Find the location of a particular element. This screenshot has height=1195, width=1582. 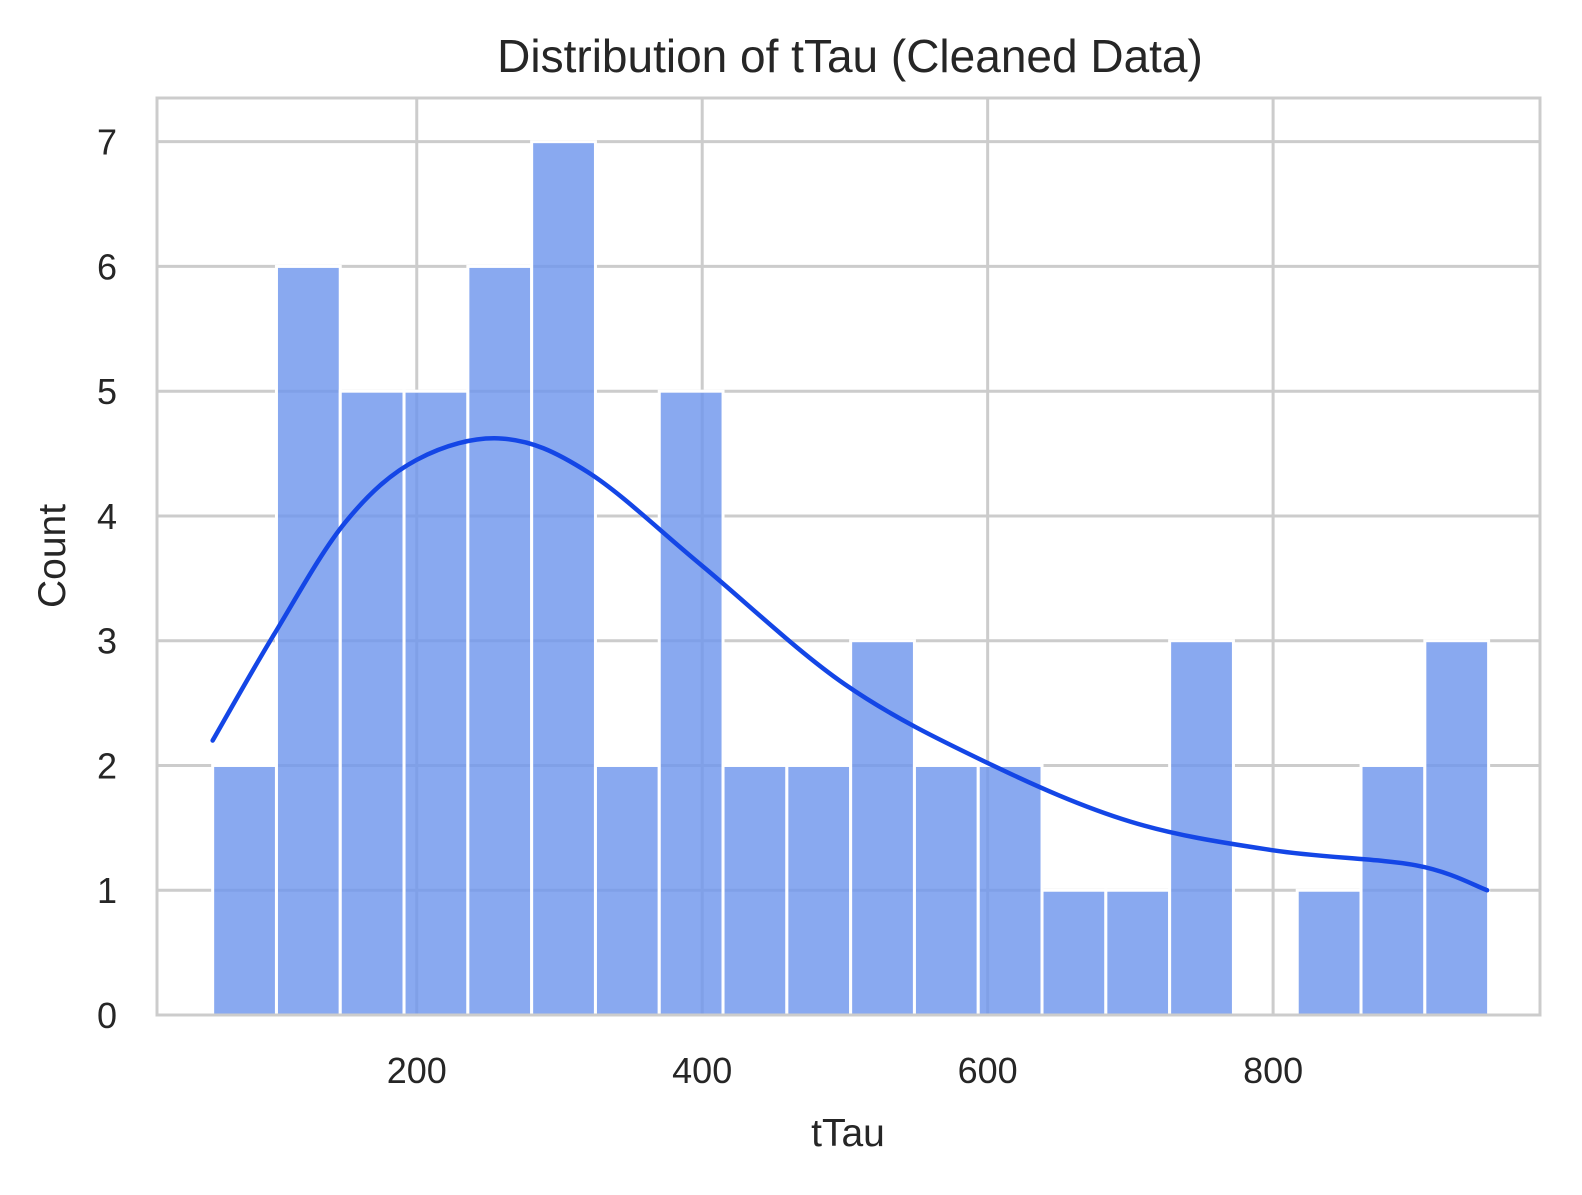

x-tick-label: 800 is located at coordinates (1273, 1070).